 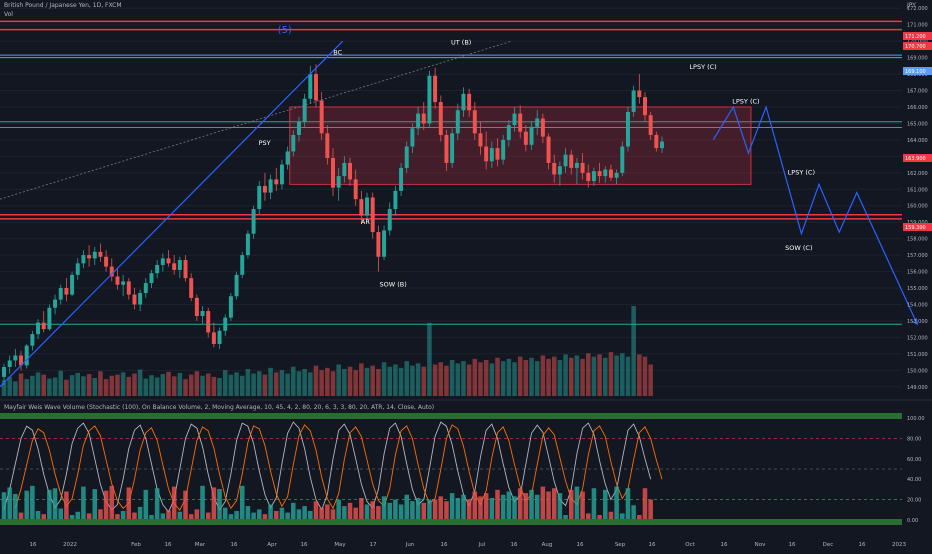 What do you see at coordinates (917, 355) in the screenshot?
I see `price-tick-label: 151.000` at bounding box center [917, 355].